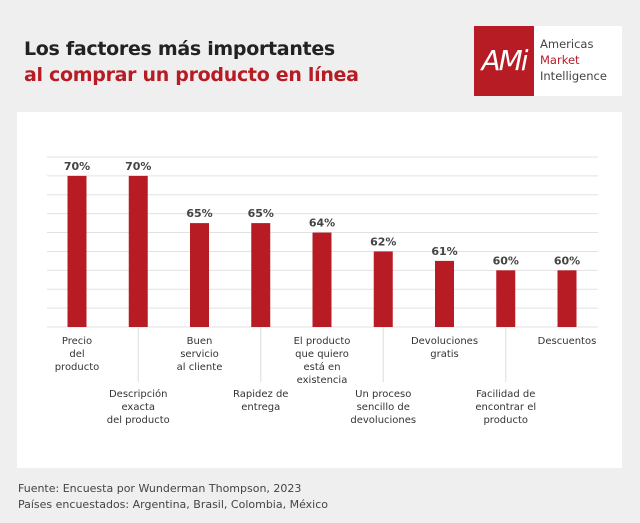  I want to click on category-label: Descripción exacta del producto, so click(138, 407).